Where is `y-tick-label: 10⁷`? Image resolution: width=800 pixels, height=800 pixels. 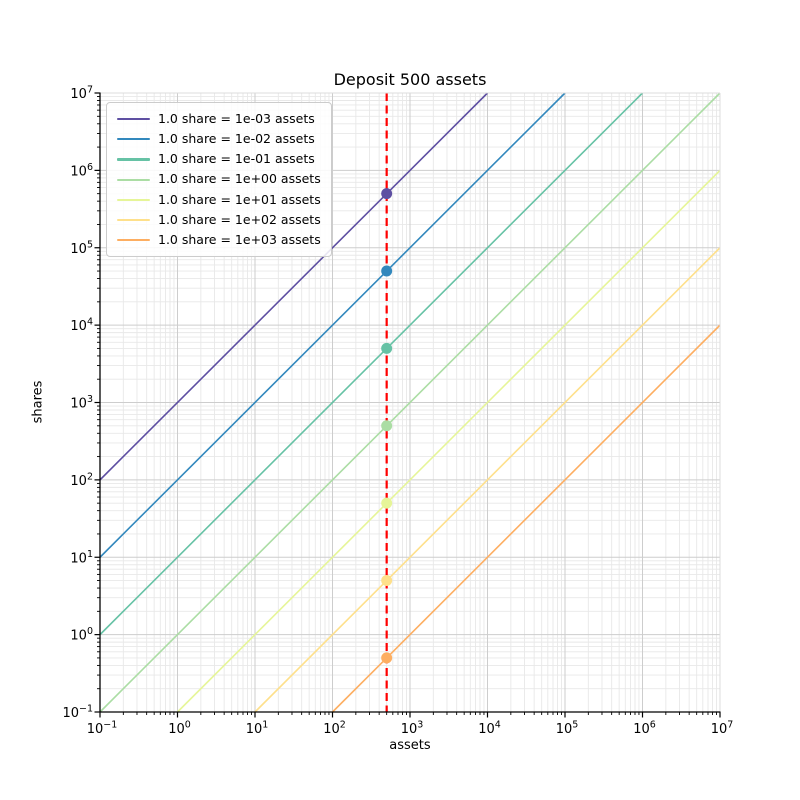 y-tick-label: 10⁷ is located at coordinates (81, 94).